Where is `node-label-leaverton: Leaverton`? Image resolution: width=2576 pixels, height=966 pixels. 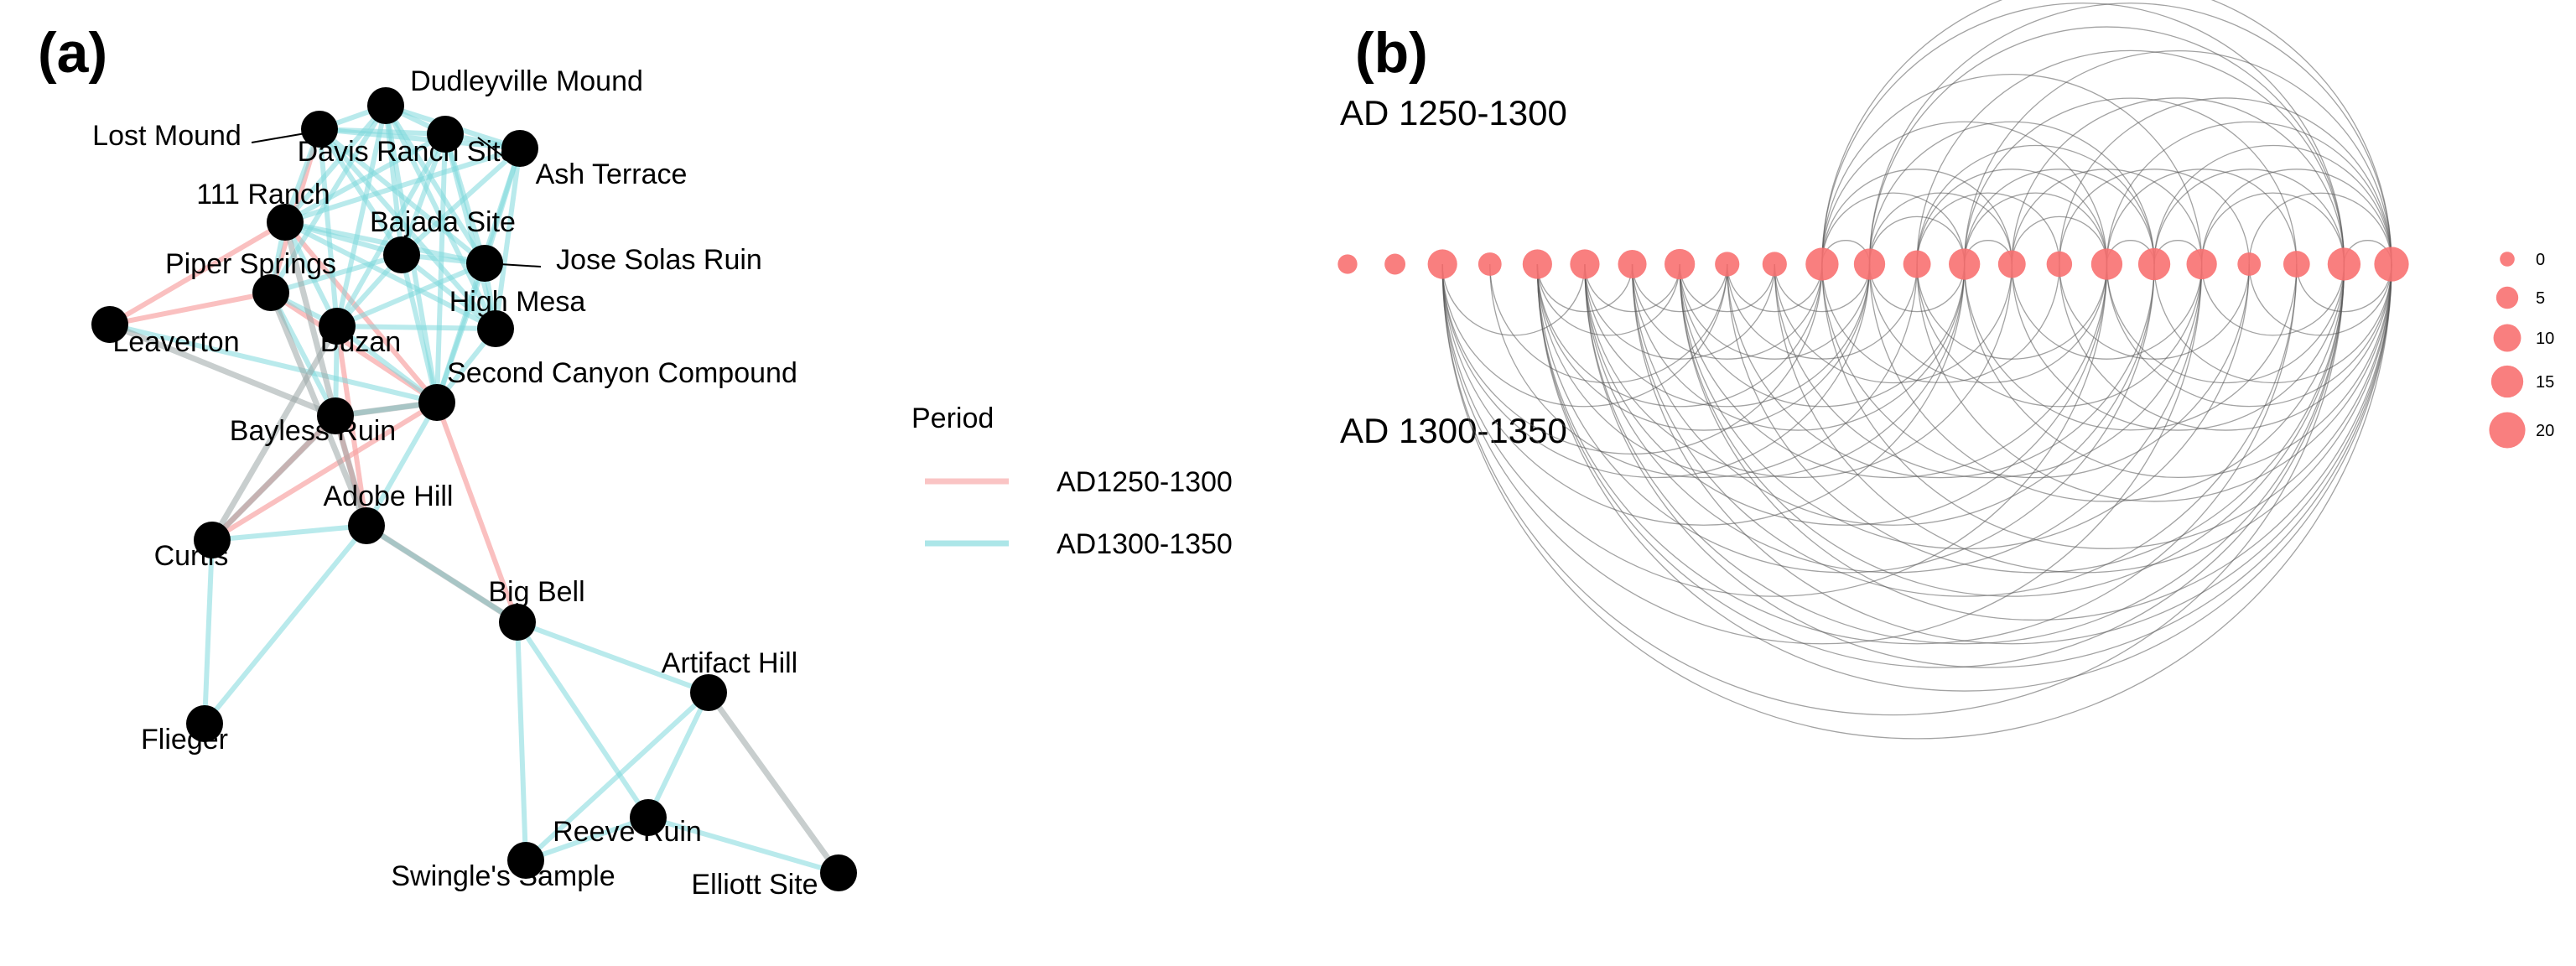
node-label-leaverton: Leaverton is located at coordinates (175, 342).